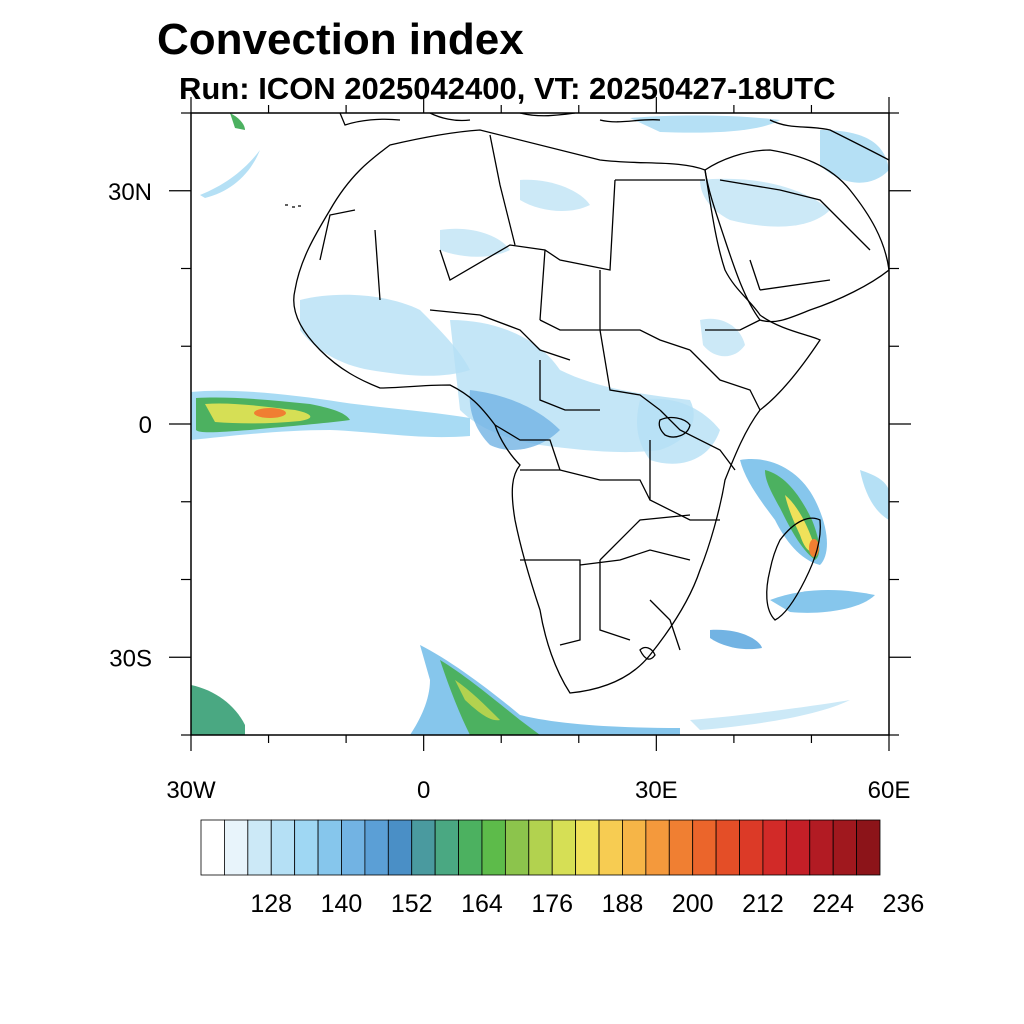  Describe the element at coordinates (763, 904) in the screenshot. I see `colorbar-label: 212` at that location.